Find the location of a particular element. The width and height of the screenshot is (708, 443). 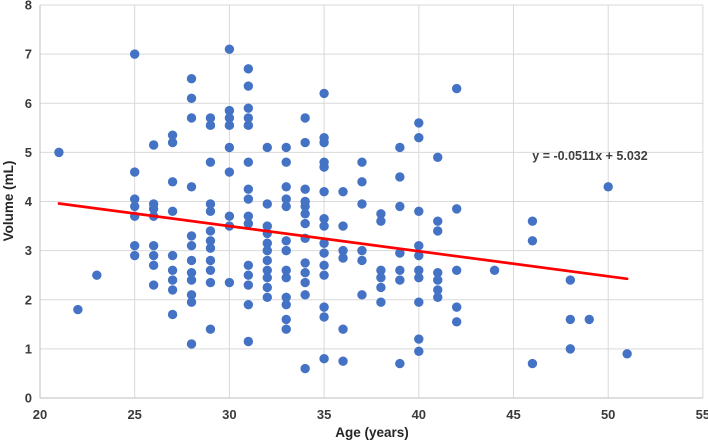

trend-line is located at coordinates (343, 241).